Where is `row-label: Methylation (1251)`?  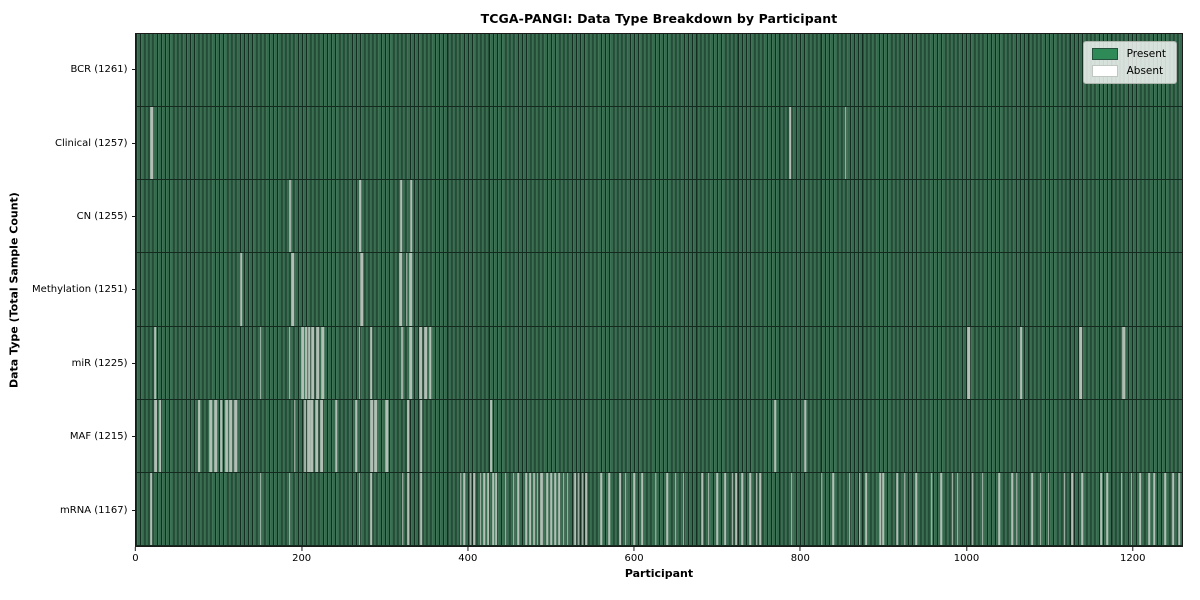 row-label: Methylation (1251) is located at coordinates (80, 290).